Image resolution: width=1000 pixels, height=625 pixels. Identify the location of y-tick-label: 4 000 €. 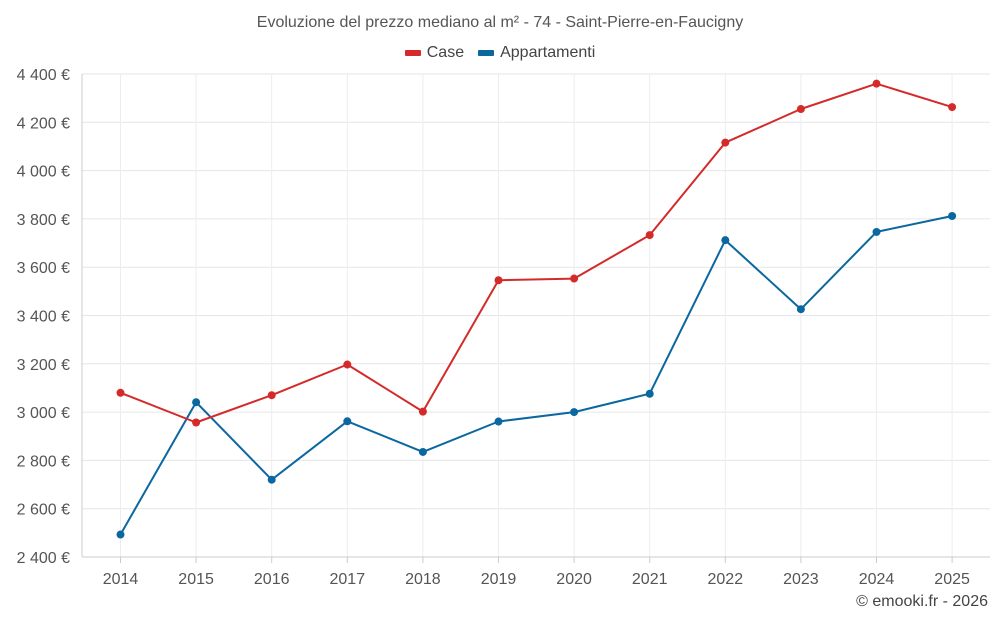
(43, 172).